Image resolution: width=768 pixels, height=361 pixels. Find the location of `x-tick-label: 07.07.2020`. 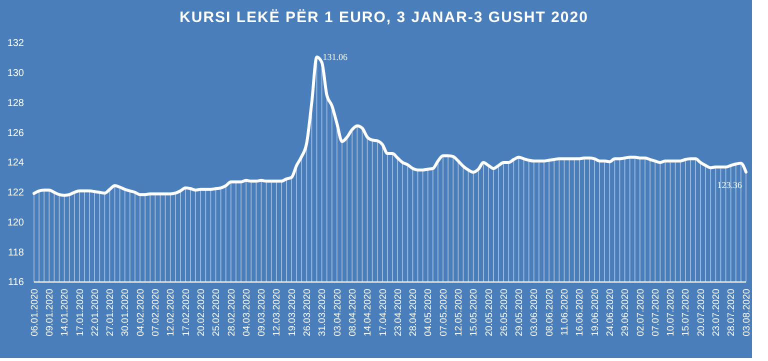

x-tick-label: 07.07.2020 is located at coordinates (656, 312).